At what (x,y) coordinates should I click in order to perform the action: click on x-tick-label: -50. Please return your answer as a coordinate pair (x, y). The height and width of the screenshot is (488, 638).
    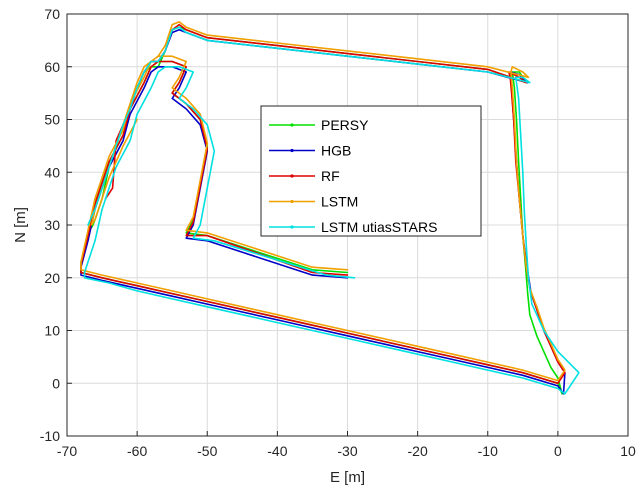
    Looking at the image, I should click on (207, 451).